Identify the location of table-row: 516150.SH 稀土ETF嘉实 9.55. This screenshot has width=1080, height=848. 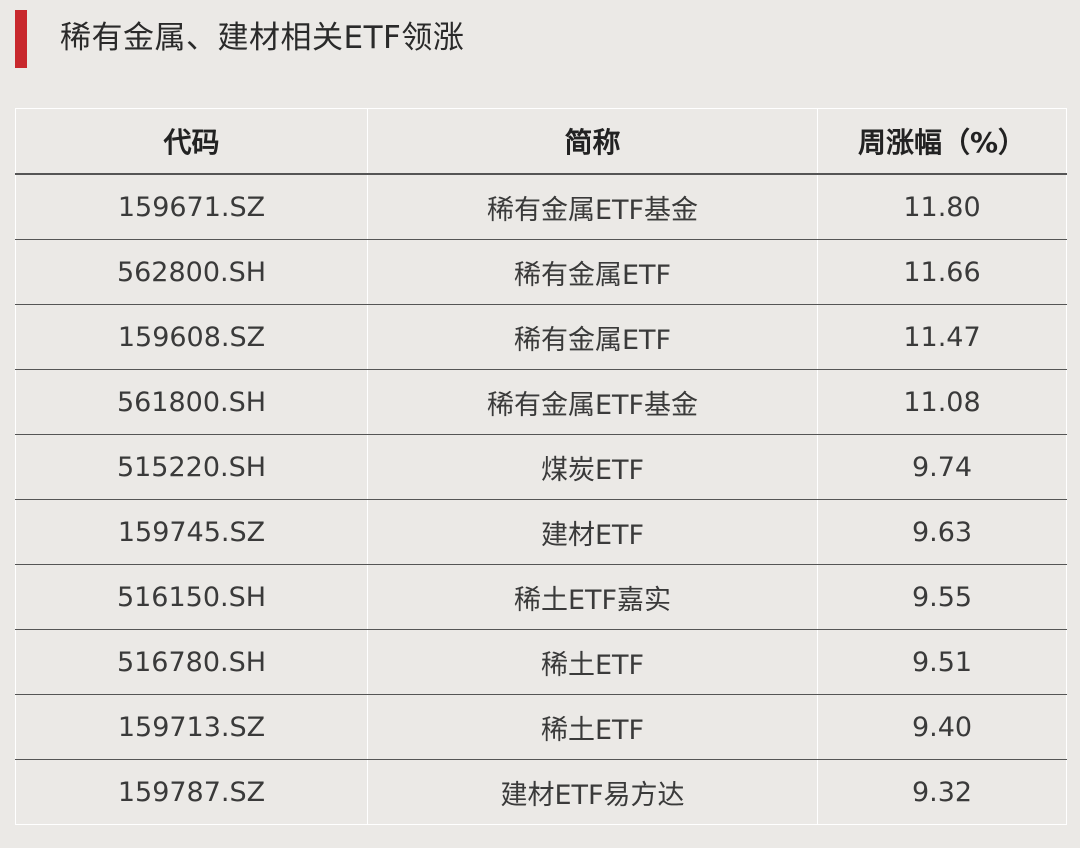
(541, 597).